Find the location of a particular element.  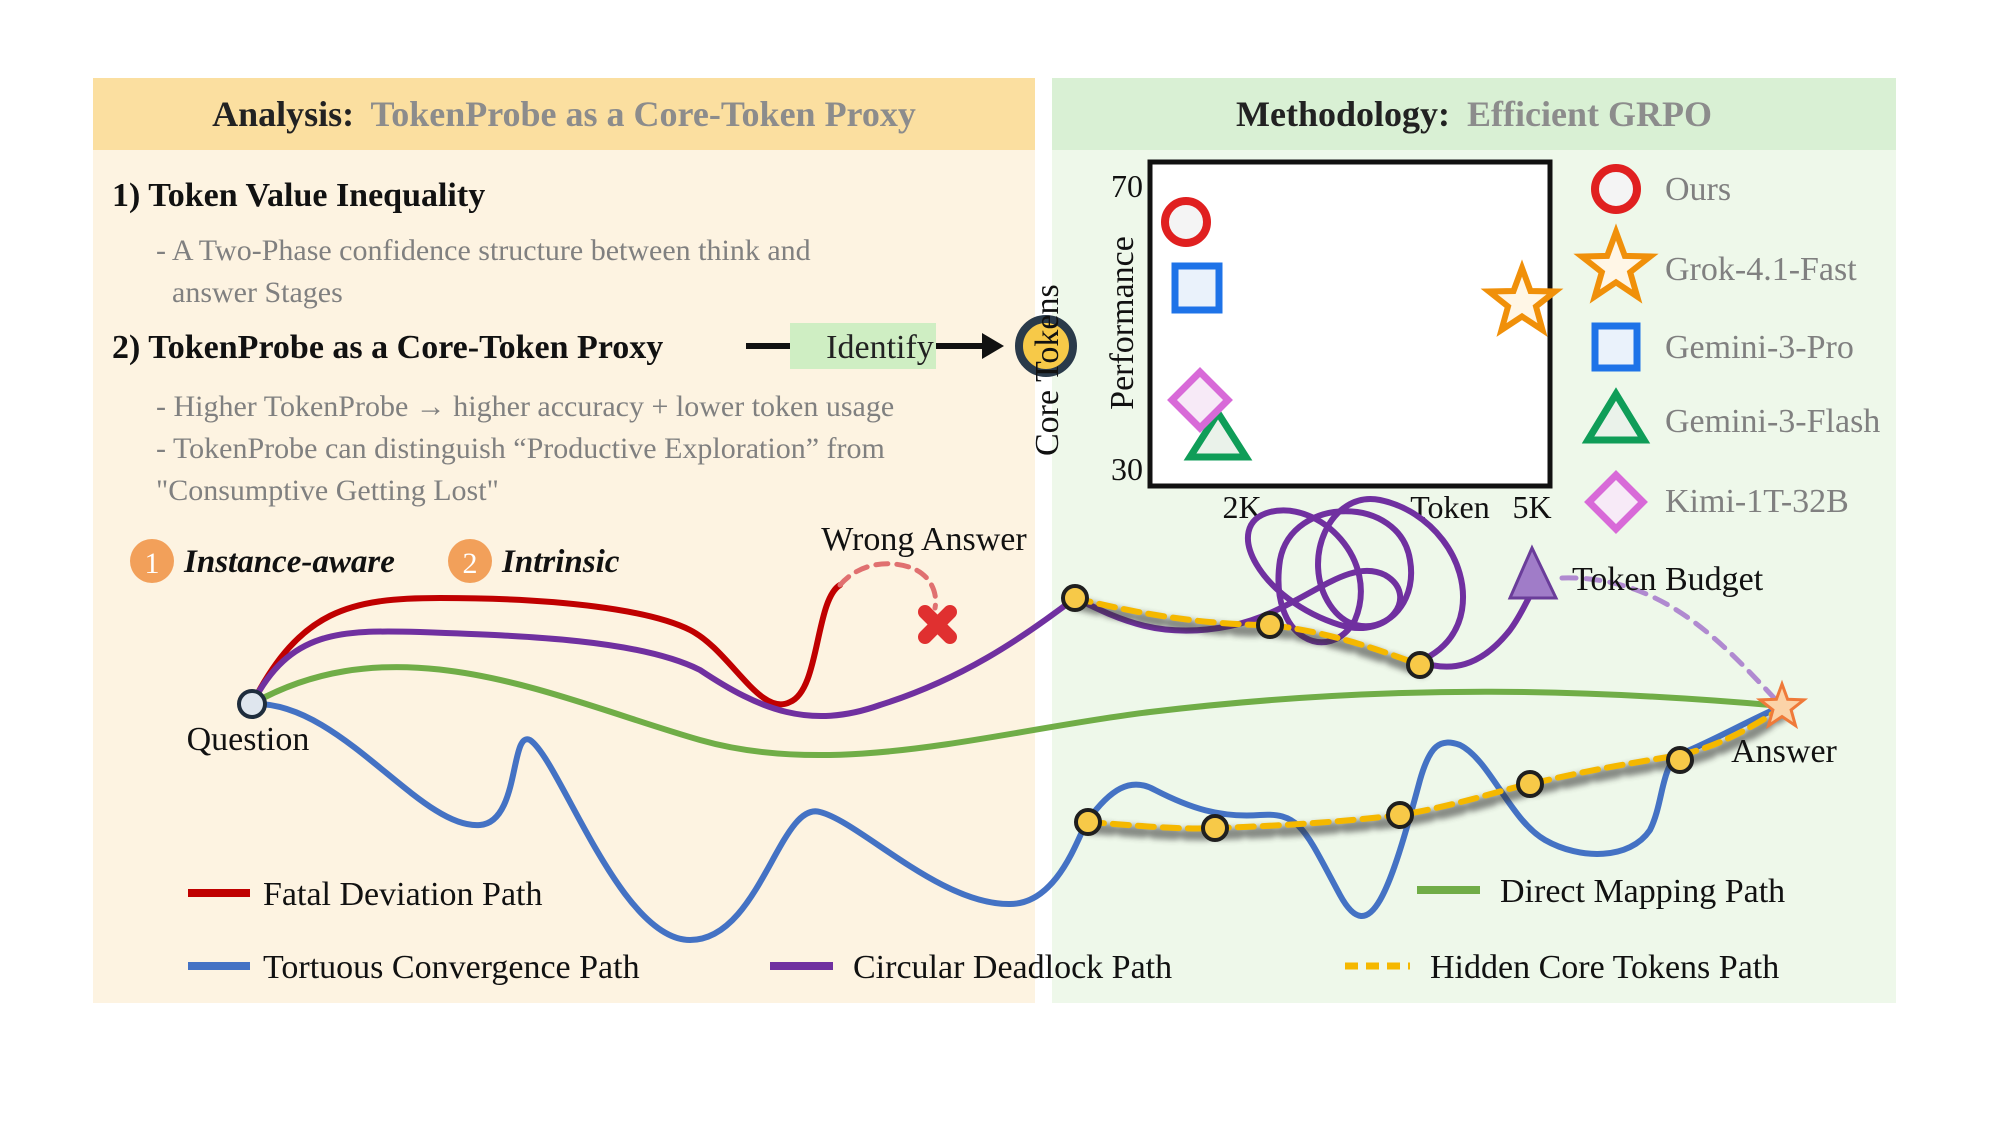

question-node is located at coordinates (252, 704).